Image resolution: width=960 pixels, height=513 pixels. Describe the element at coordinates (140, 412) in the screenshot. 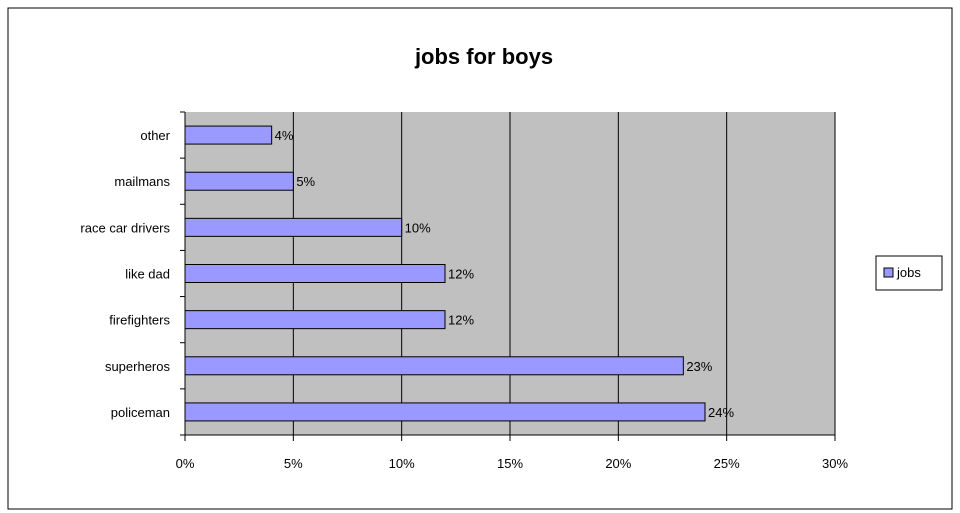

I see `category-label: policeman` at that location.